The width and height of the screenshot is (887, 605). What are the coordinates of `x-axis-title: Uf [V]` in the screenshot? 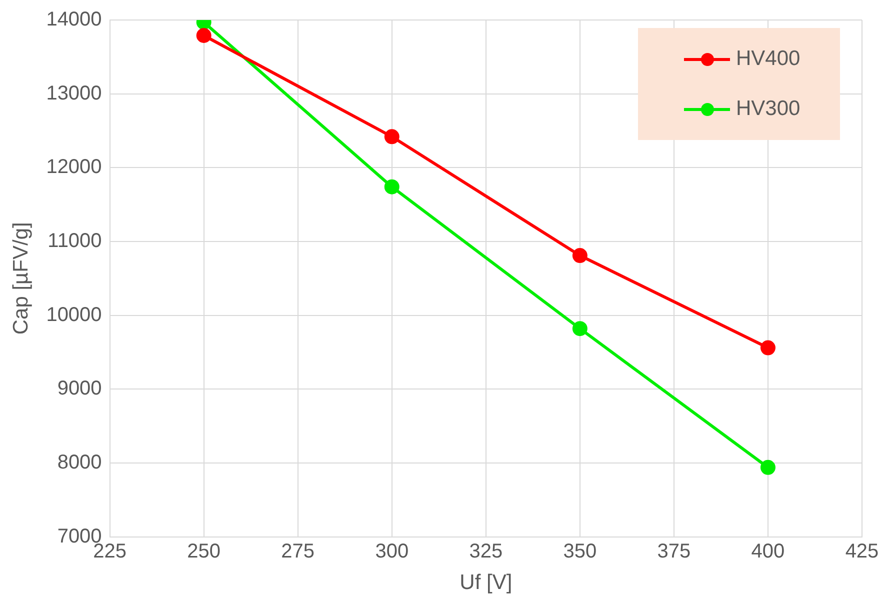 It's located at (486, 582).